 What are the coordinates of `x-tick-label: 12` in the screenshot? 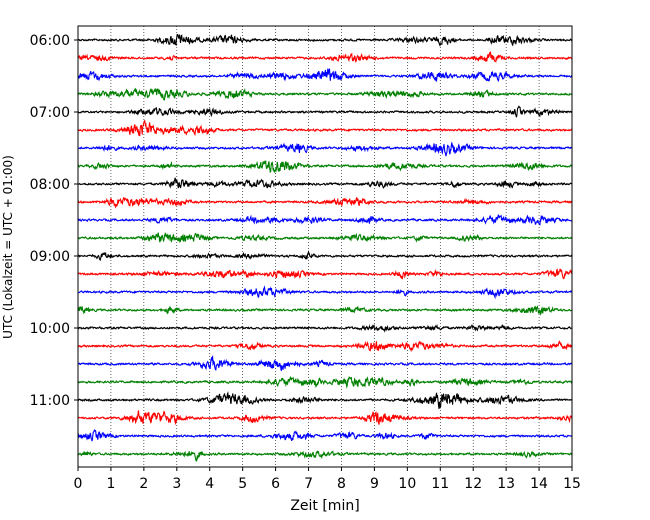 It's located at (473, 484).